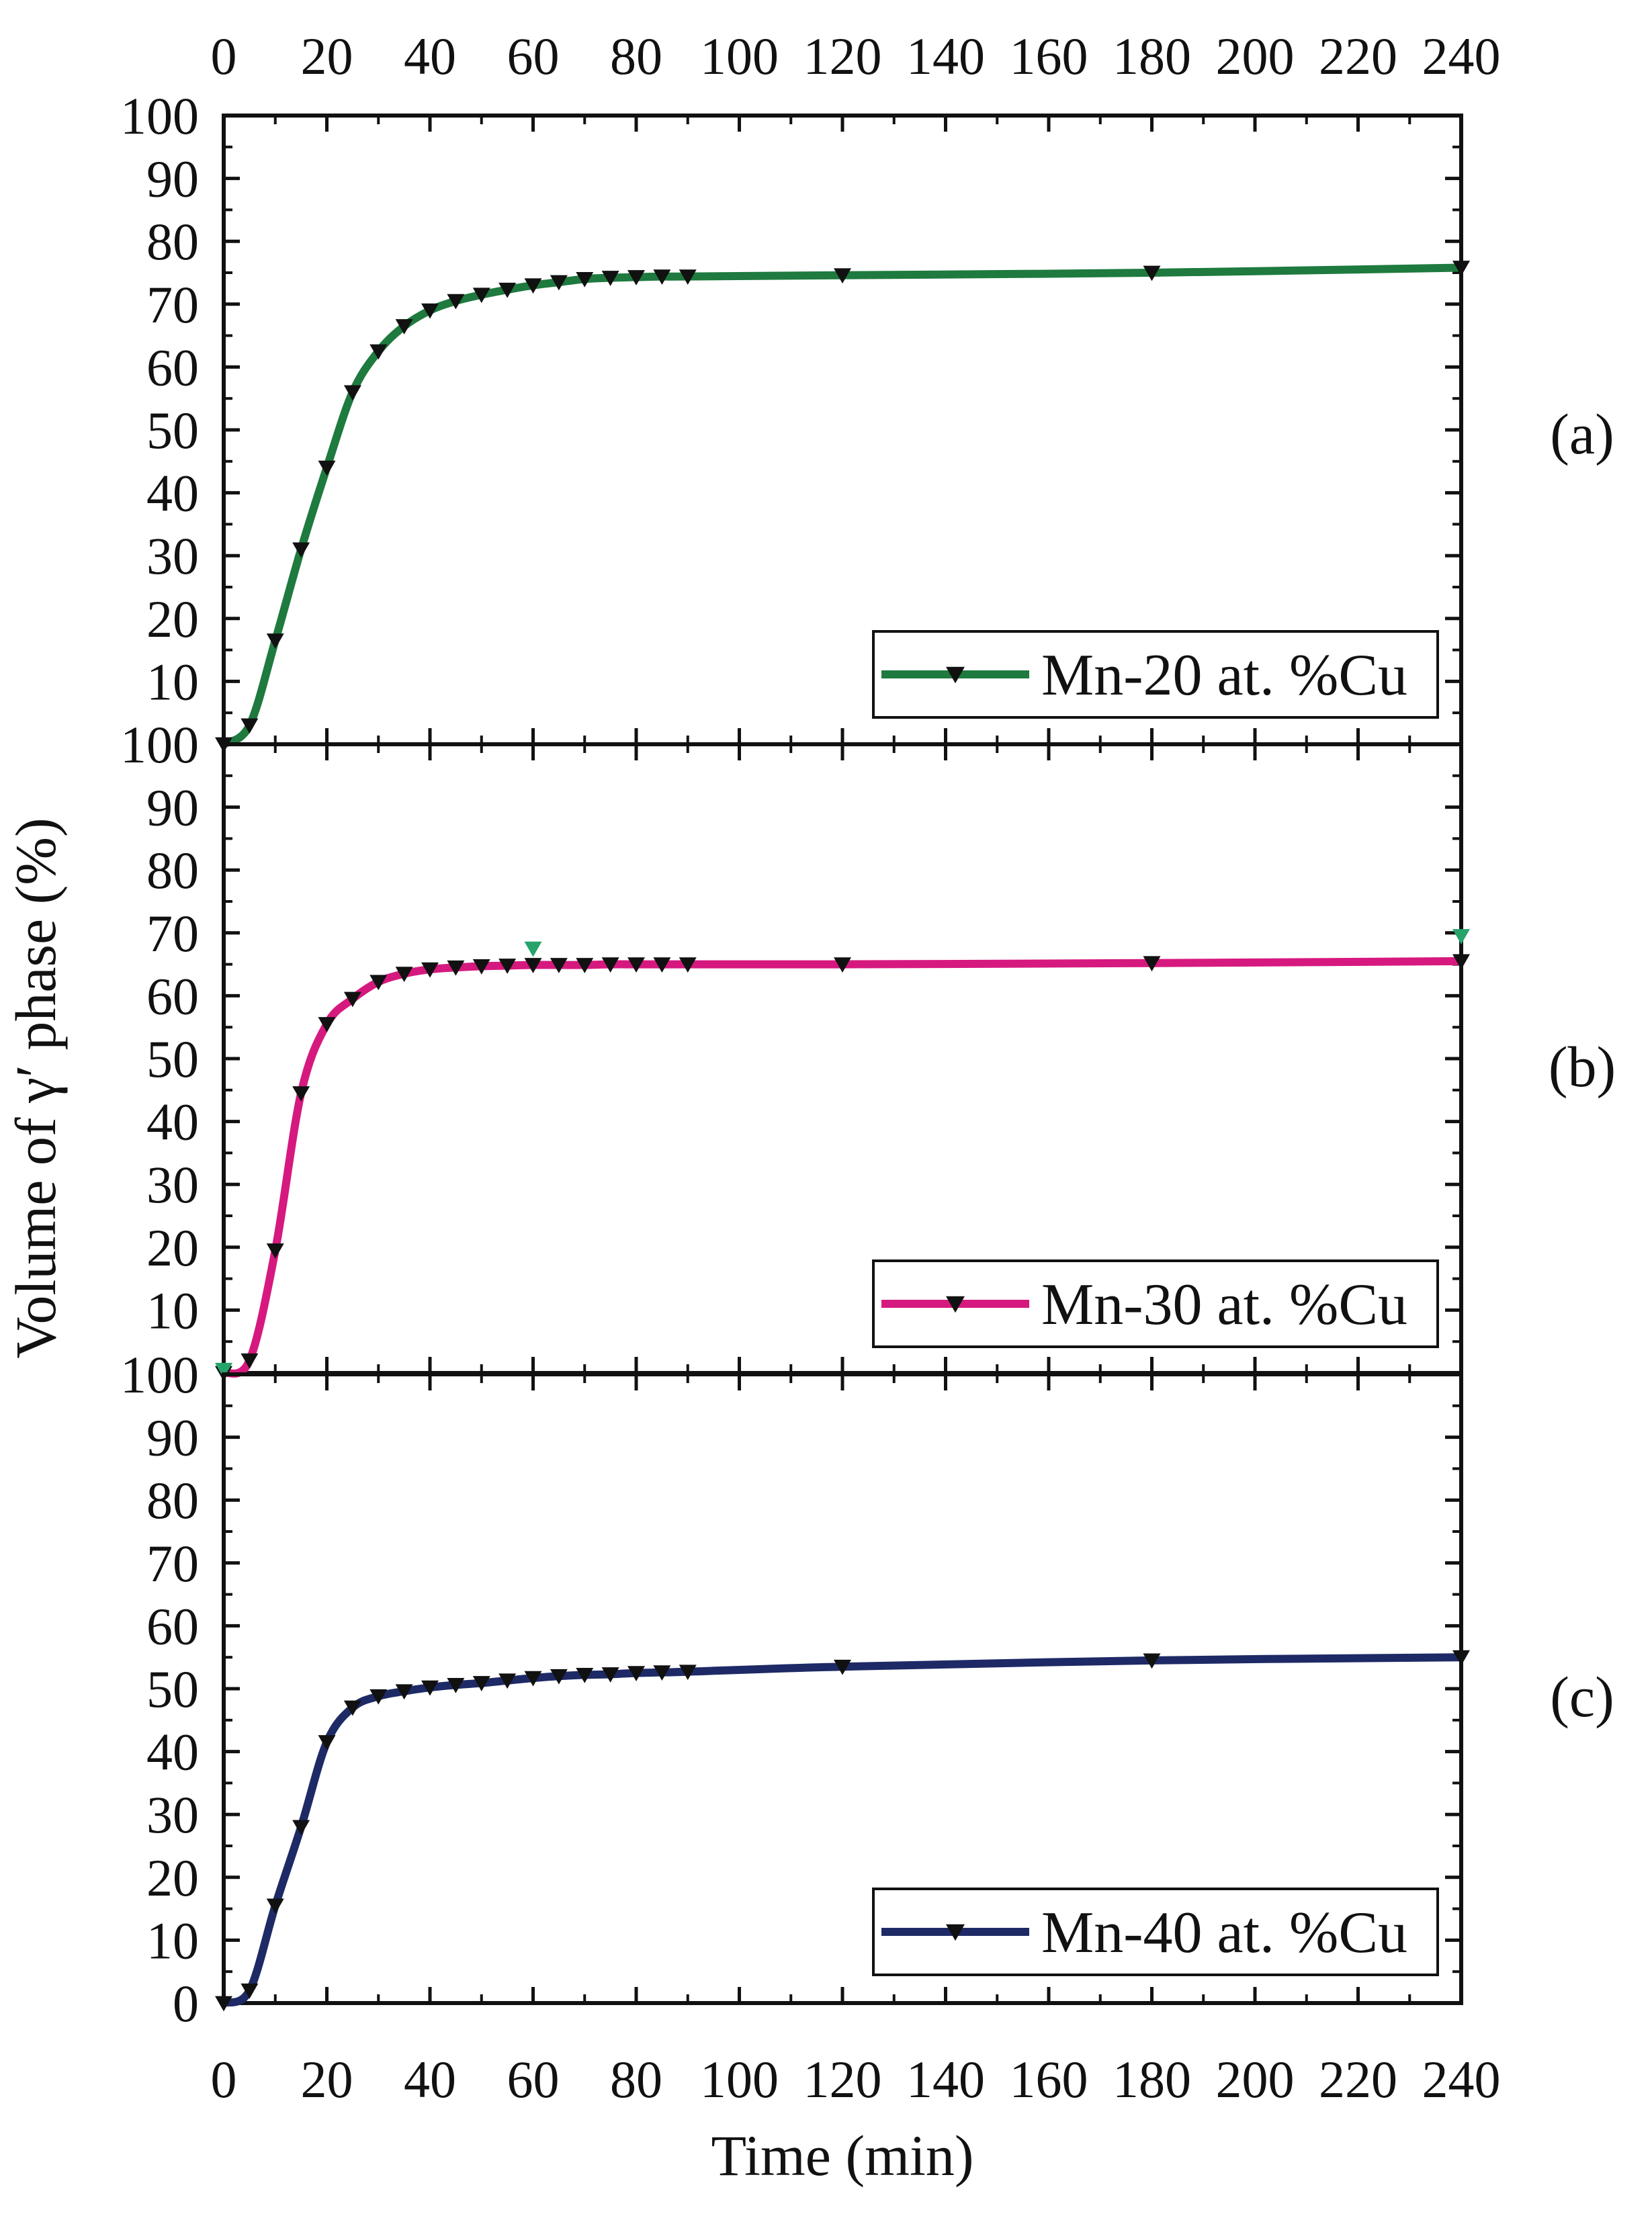 The height and width of the screenshot is (2216, 1652). What do you see at coordinates (1582, 1697) in the screenshot?
I see `panel-label: (c)` at bounding box center [1582, 1697].